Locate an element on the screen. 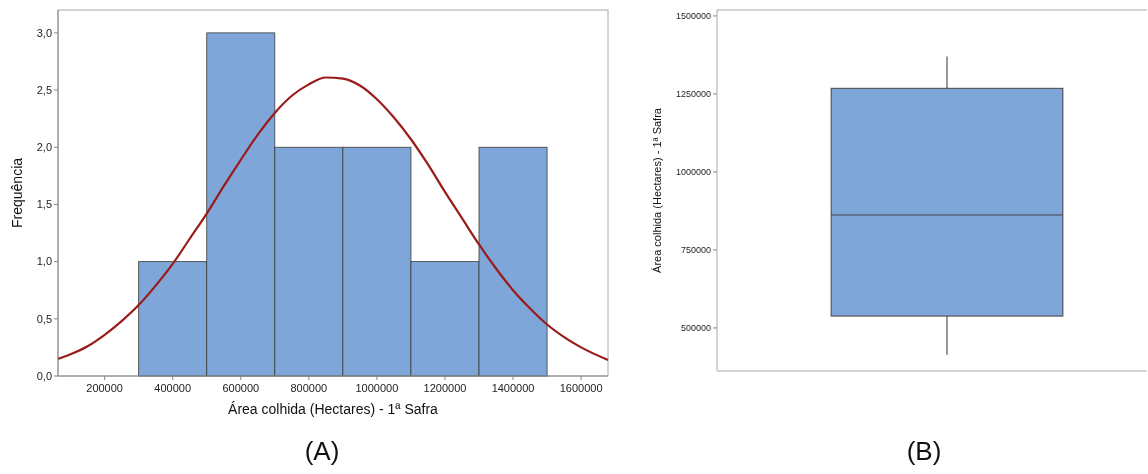  text: (B) is located at coordinates (924, 451).